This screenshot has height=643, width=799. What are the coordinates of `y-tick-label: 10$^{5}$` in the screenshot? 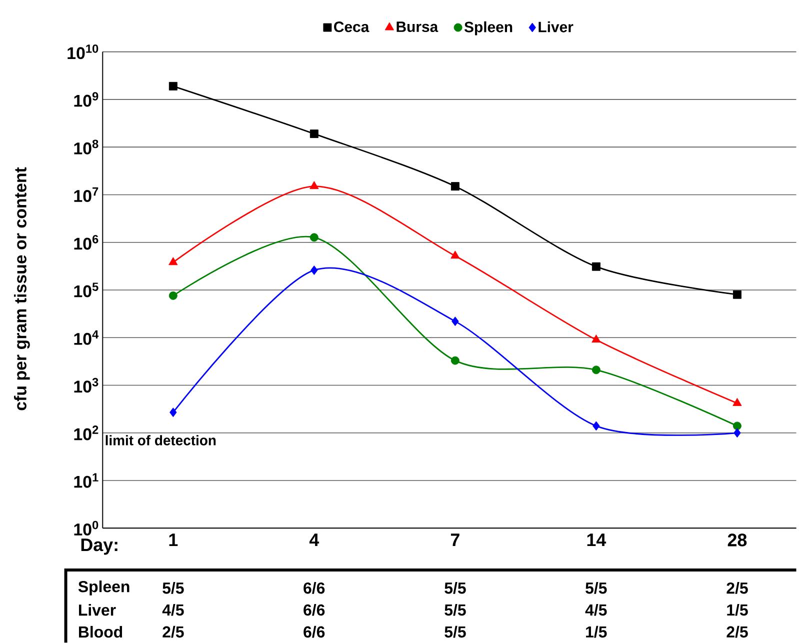 It's located at (86, 290).